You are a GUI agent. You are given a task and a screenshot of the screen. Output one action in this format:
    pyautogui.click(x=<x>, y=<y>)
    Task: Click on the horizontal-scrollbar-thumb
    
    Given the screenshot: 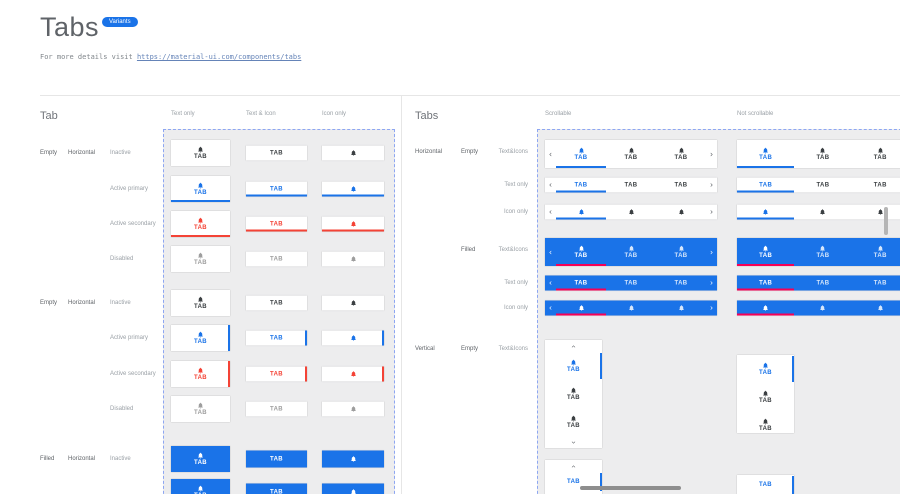 What is the action you would take?
    pyautogui.click(x=630, y=488)
    